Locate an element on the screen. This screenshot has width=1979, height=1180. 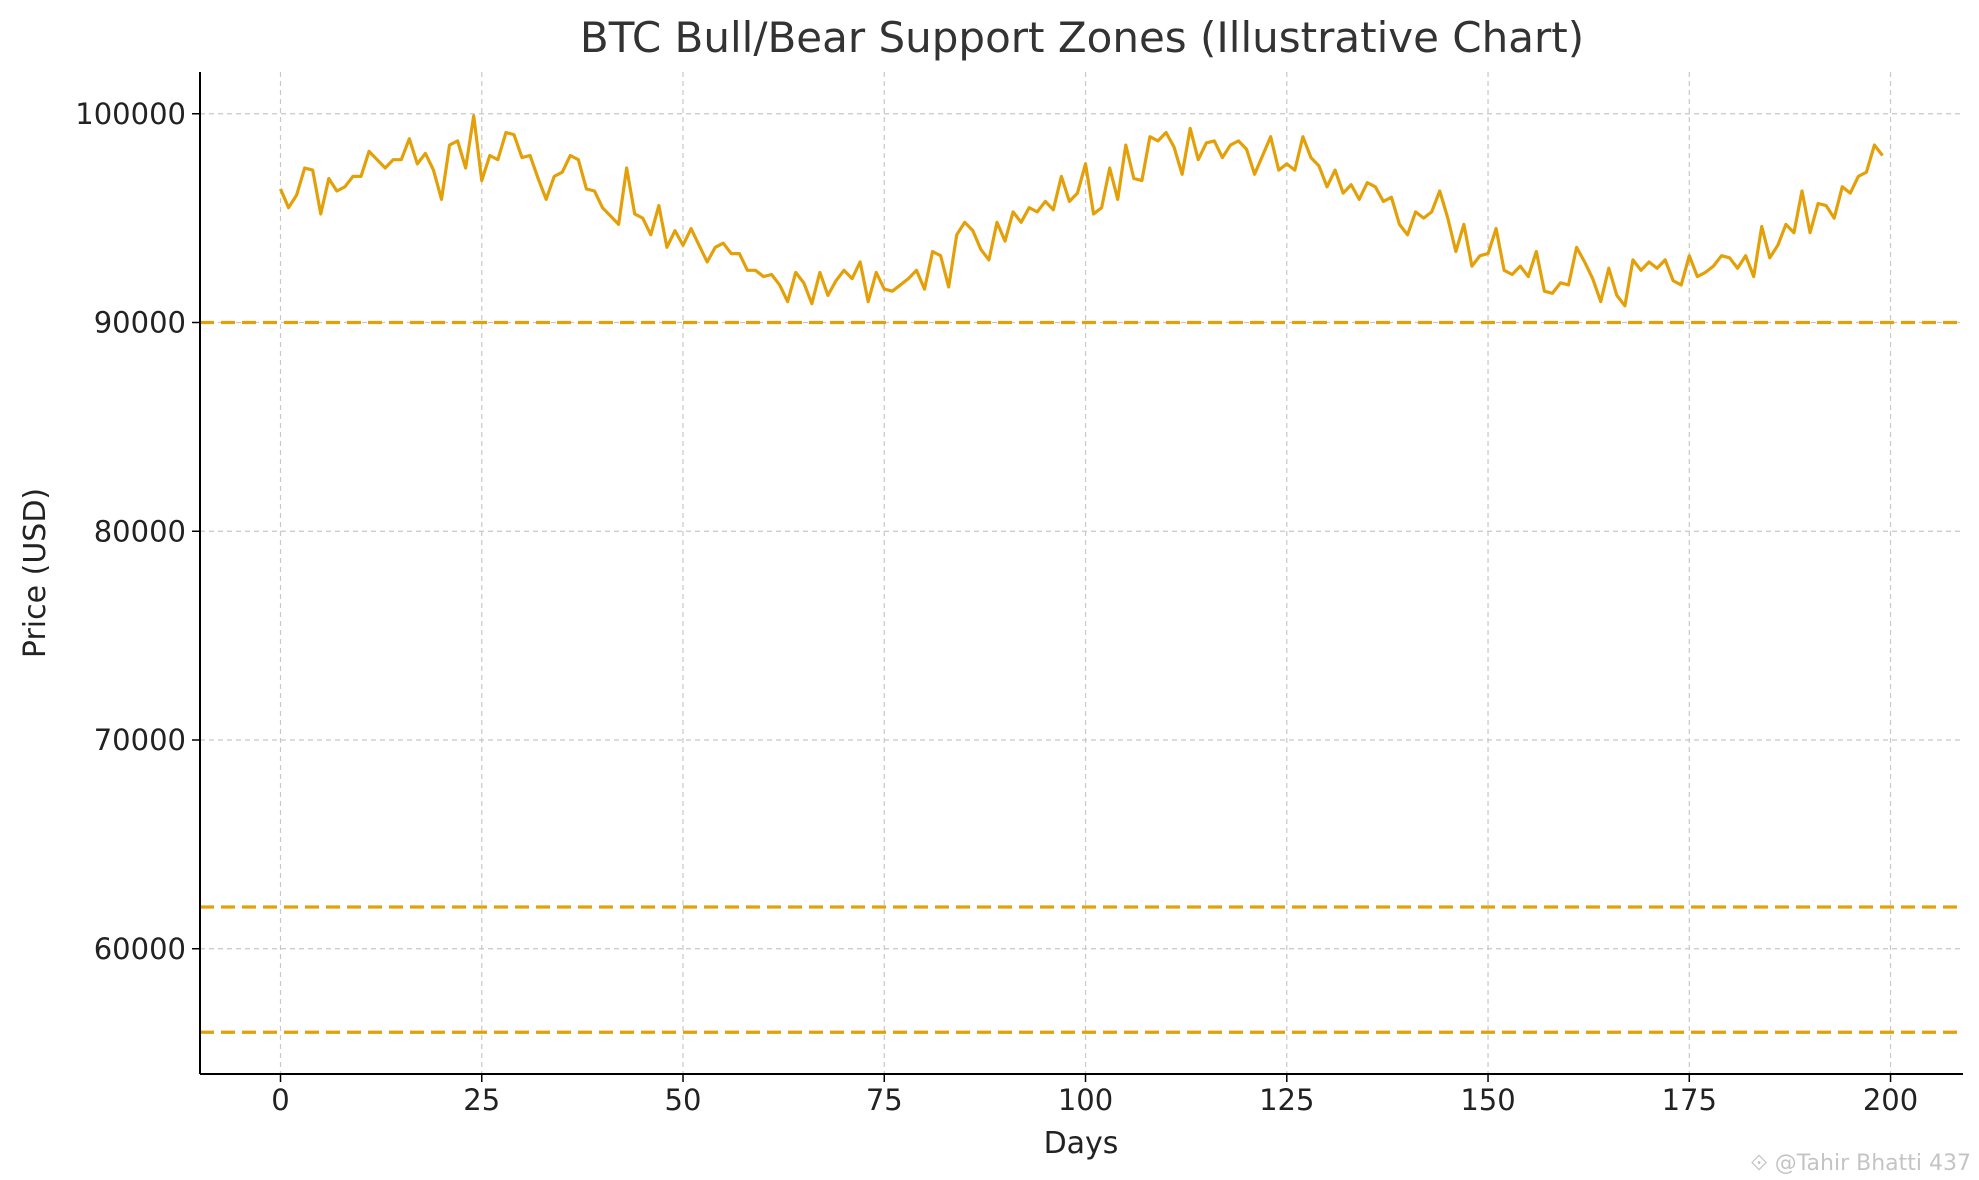
x-tick-label: 0 is located at coordinates (280, 1100).